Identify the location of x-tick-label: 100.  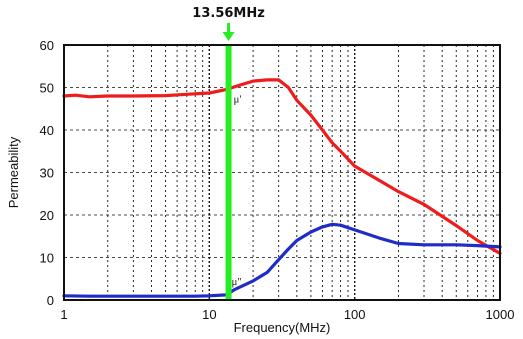
(355, 314).